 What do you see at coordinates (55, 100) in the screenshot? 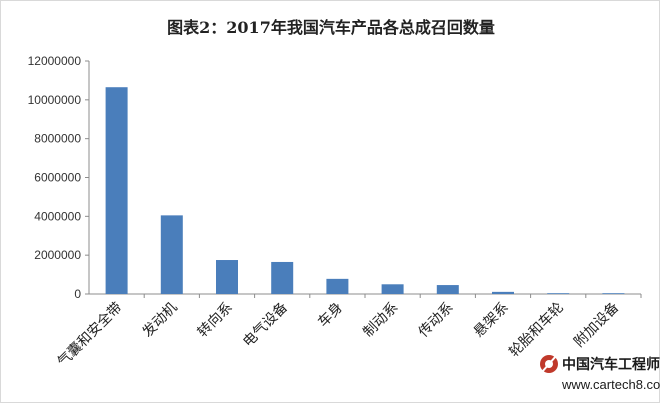
I see `y-tick-label: 10000000` at bounding box center [55, 100].